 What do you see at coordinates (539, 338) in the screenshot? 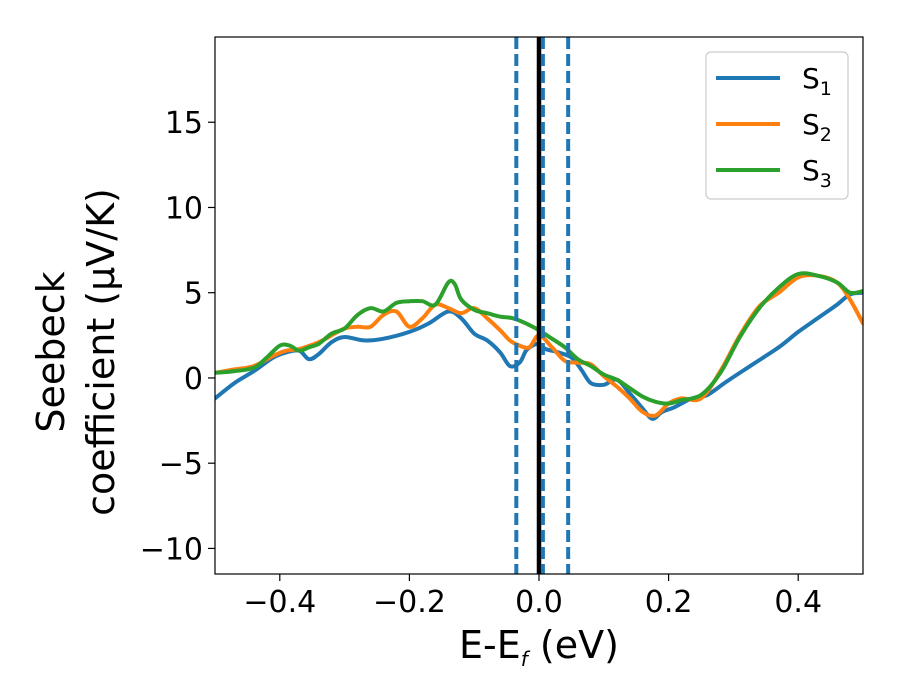
I see `series-line-s3` at bounding box center [539, 338].